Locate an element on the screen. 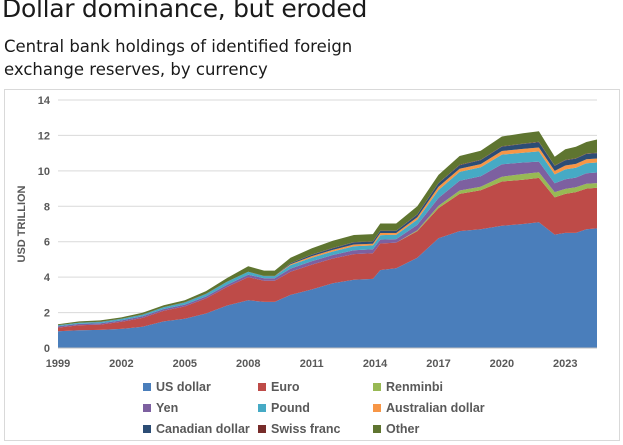 This screenshot has width=623, height=445. y-tick-label: 4 is located at coordinates (47, 278).